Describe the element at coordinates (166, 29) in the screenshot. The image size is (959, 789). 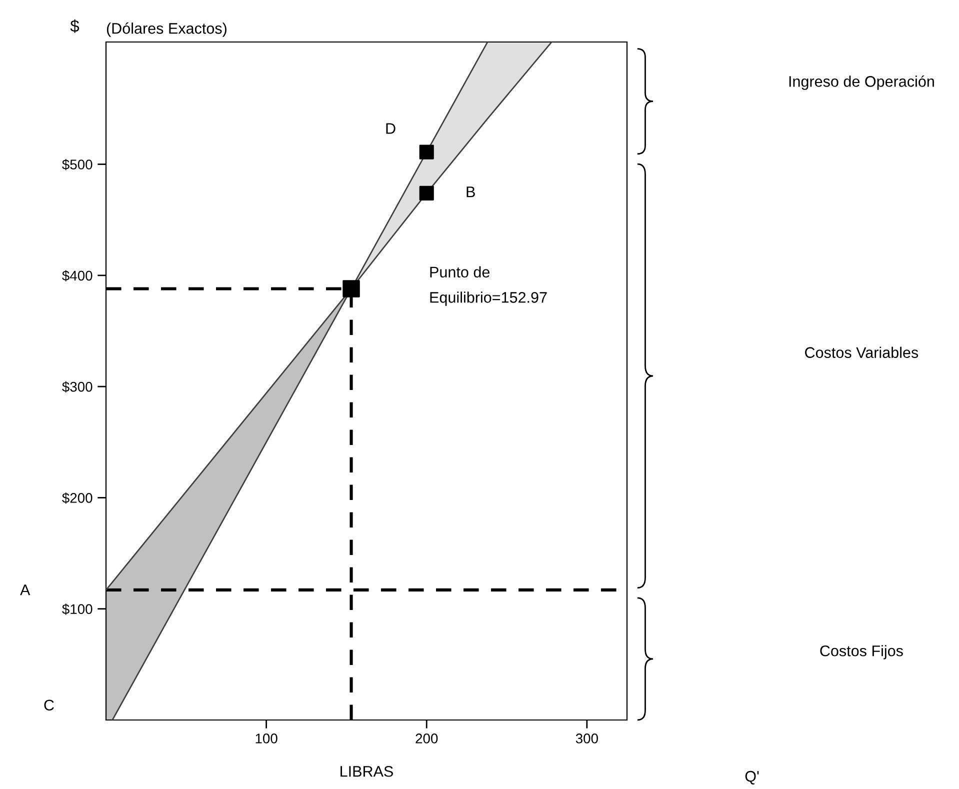
I see `chart-title: (Dólares Exactos)` at that location.